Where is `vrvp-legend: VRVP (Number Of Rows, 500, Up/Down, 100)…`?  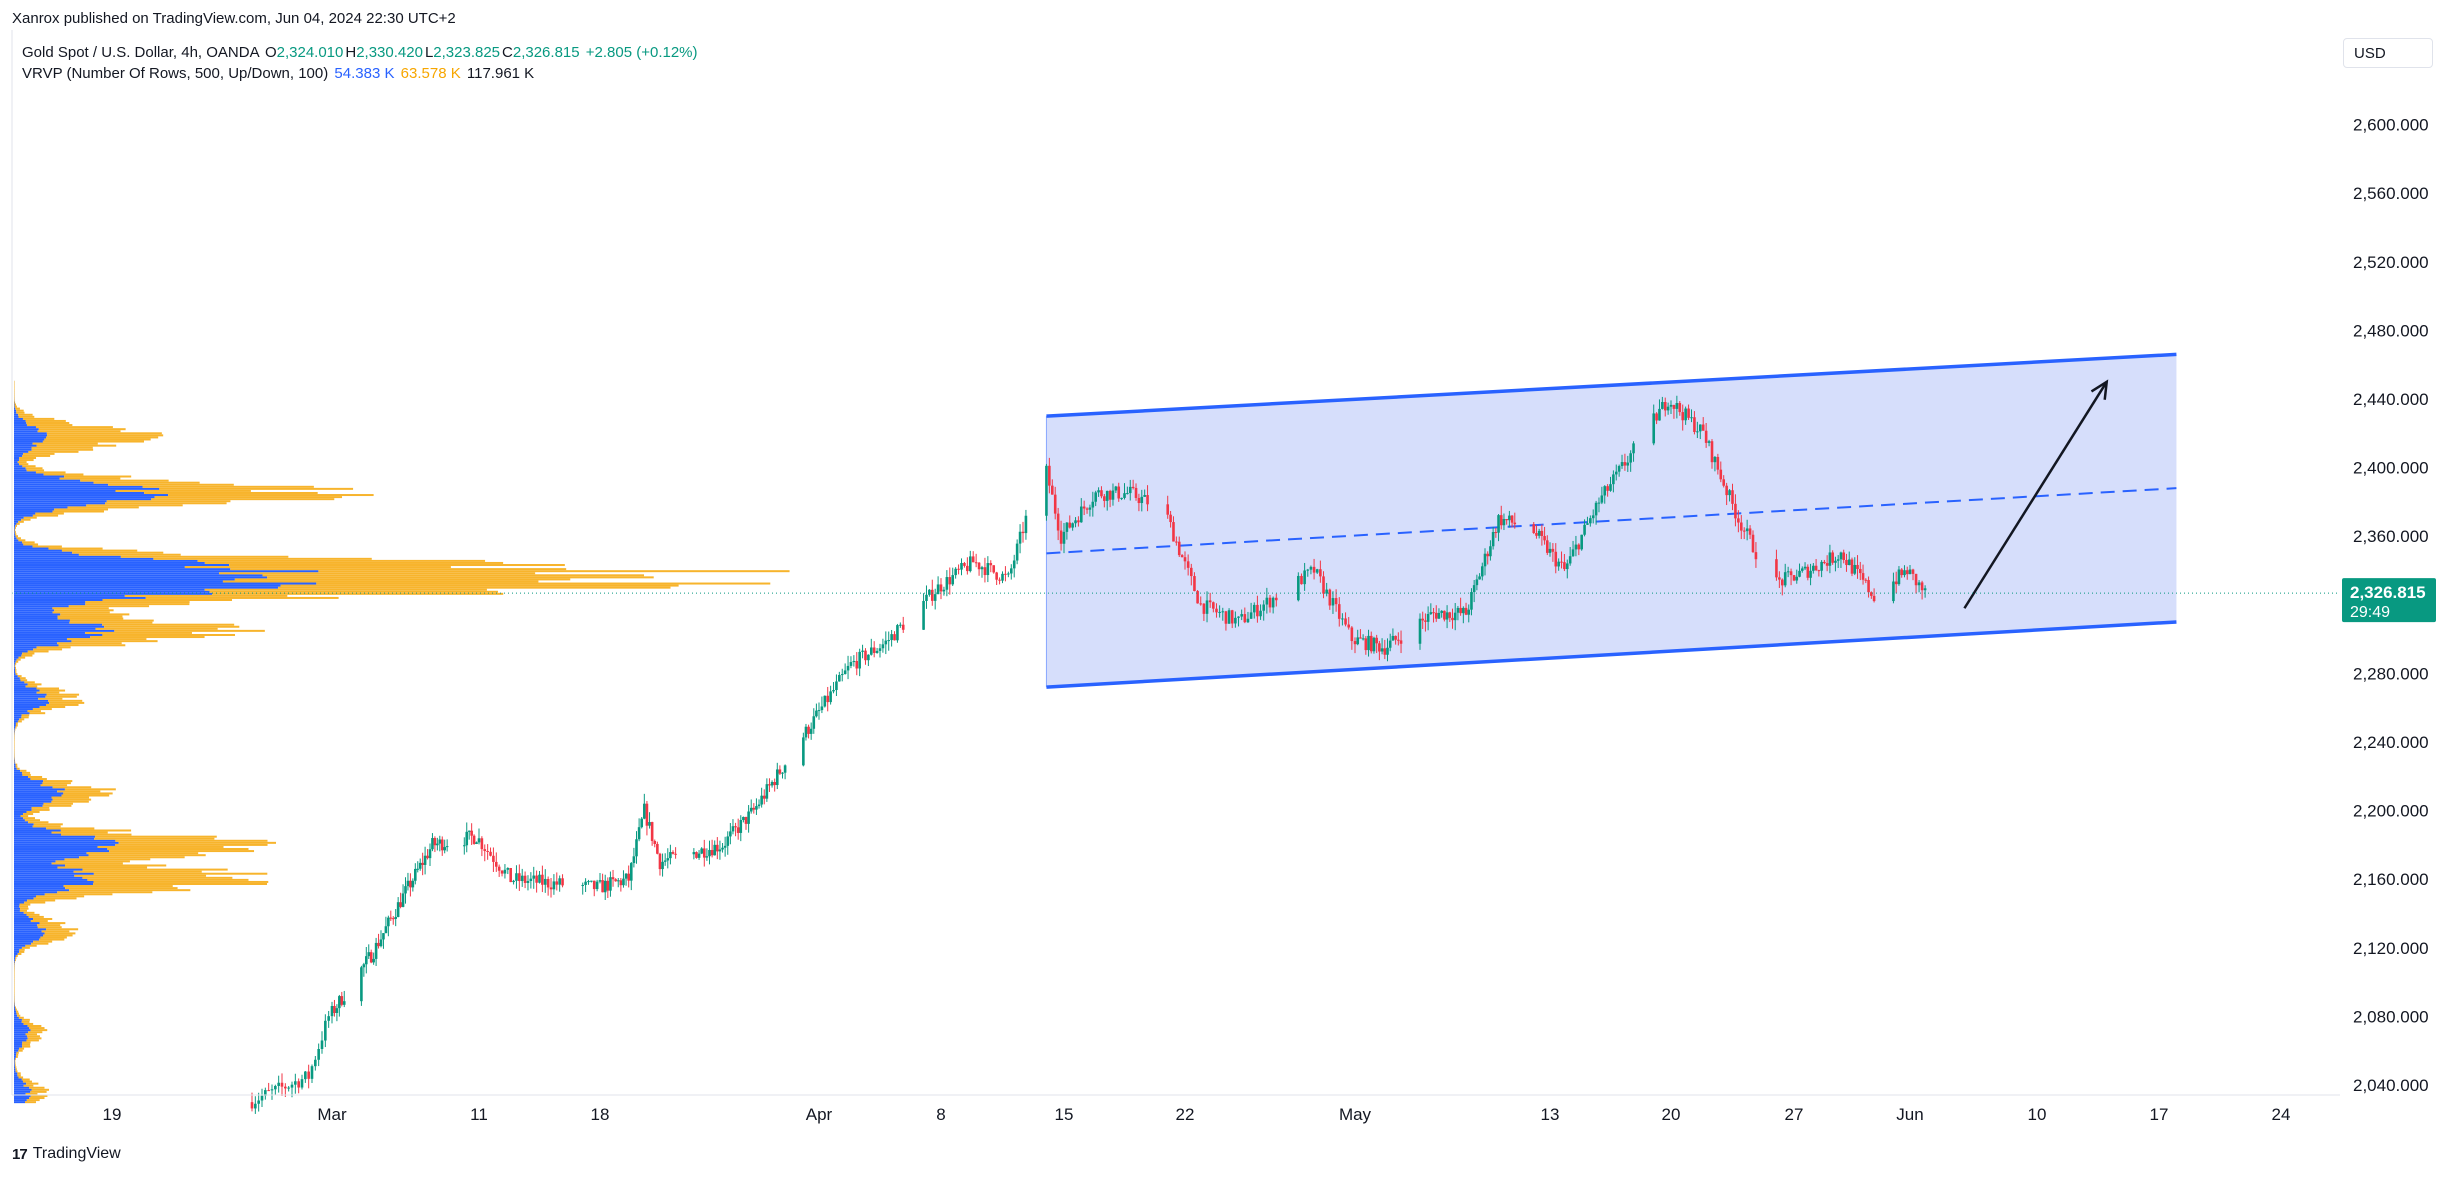
vrvp-legend: VRVP (Number Of Rows, 500, Up/Down, 100)… is located at coordinates (278, 73).